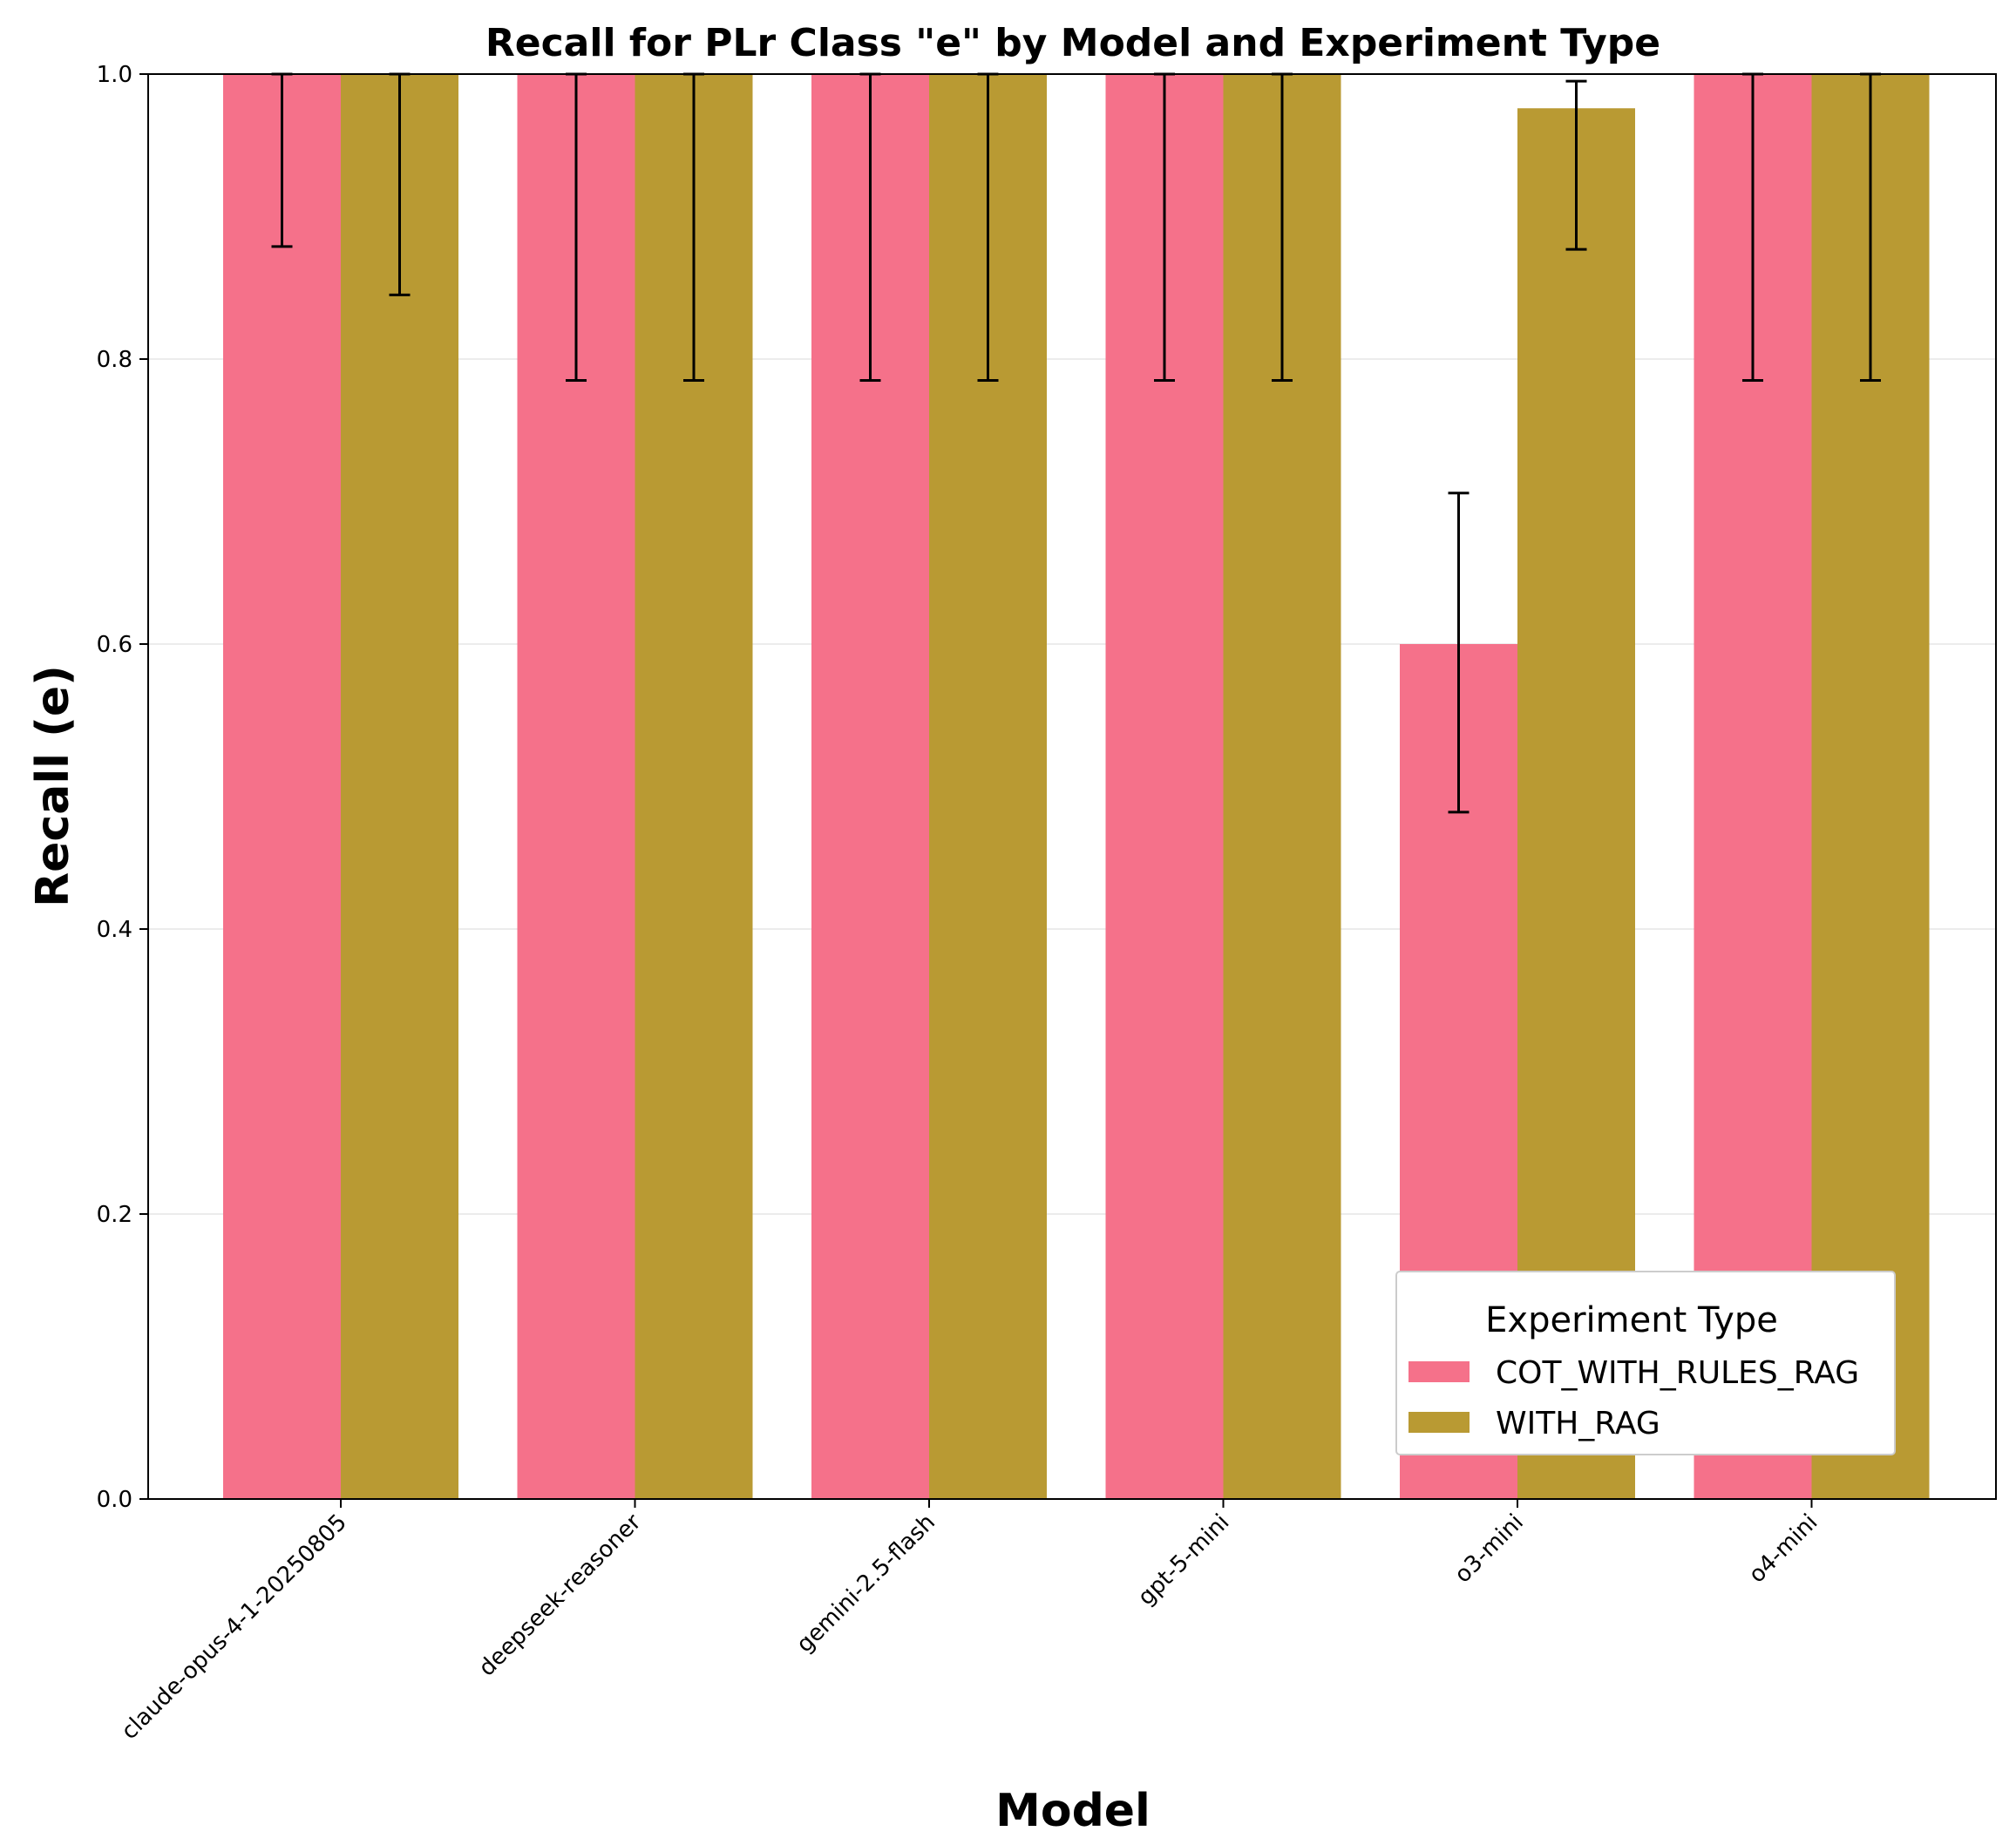  What do you see at coordinates (1576, 804) in the screenshot?
I see `bar-with-rag-o3-mini` at bounding box center [1576, 804].